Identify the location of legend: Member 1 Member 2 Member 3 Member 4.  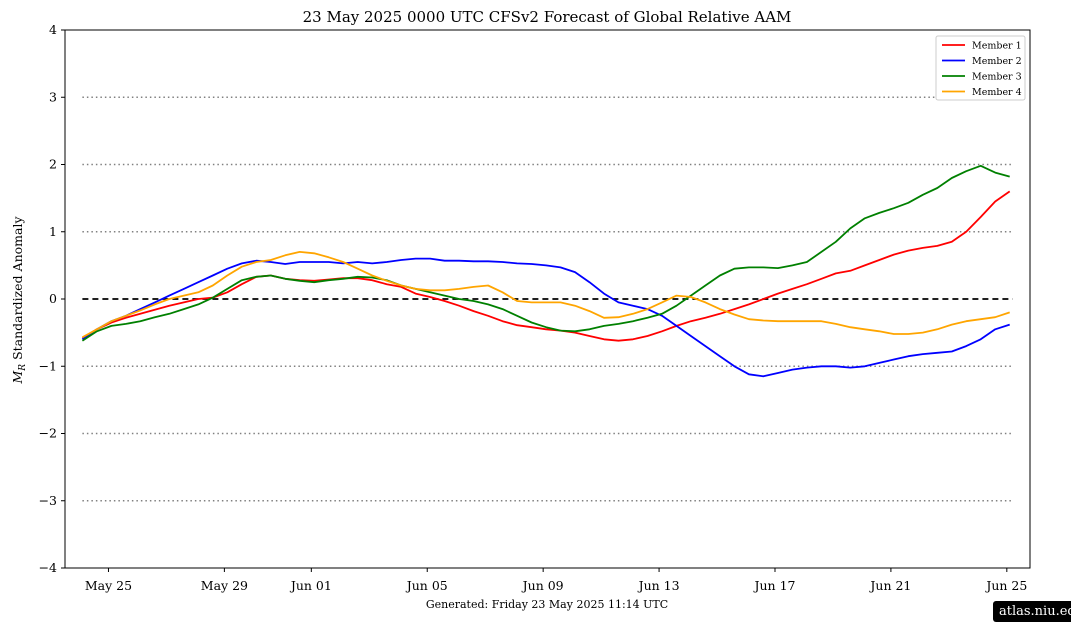
(980, 68).